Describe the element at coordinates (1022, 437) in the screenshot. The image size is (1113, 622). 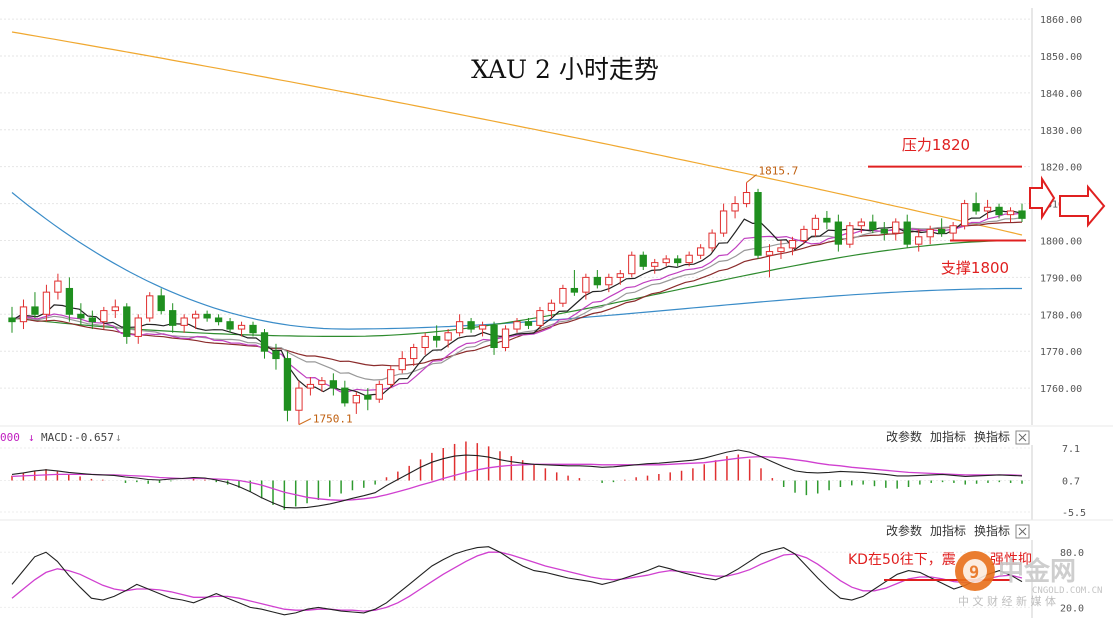
I see `macd-close-icon` at that location.